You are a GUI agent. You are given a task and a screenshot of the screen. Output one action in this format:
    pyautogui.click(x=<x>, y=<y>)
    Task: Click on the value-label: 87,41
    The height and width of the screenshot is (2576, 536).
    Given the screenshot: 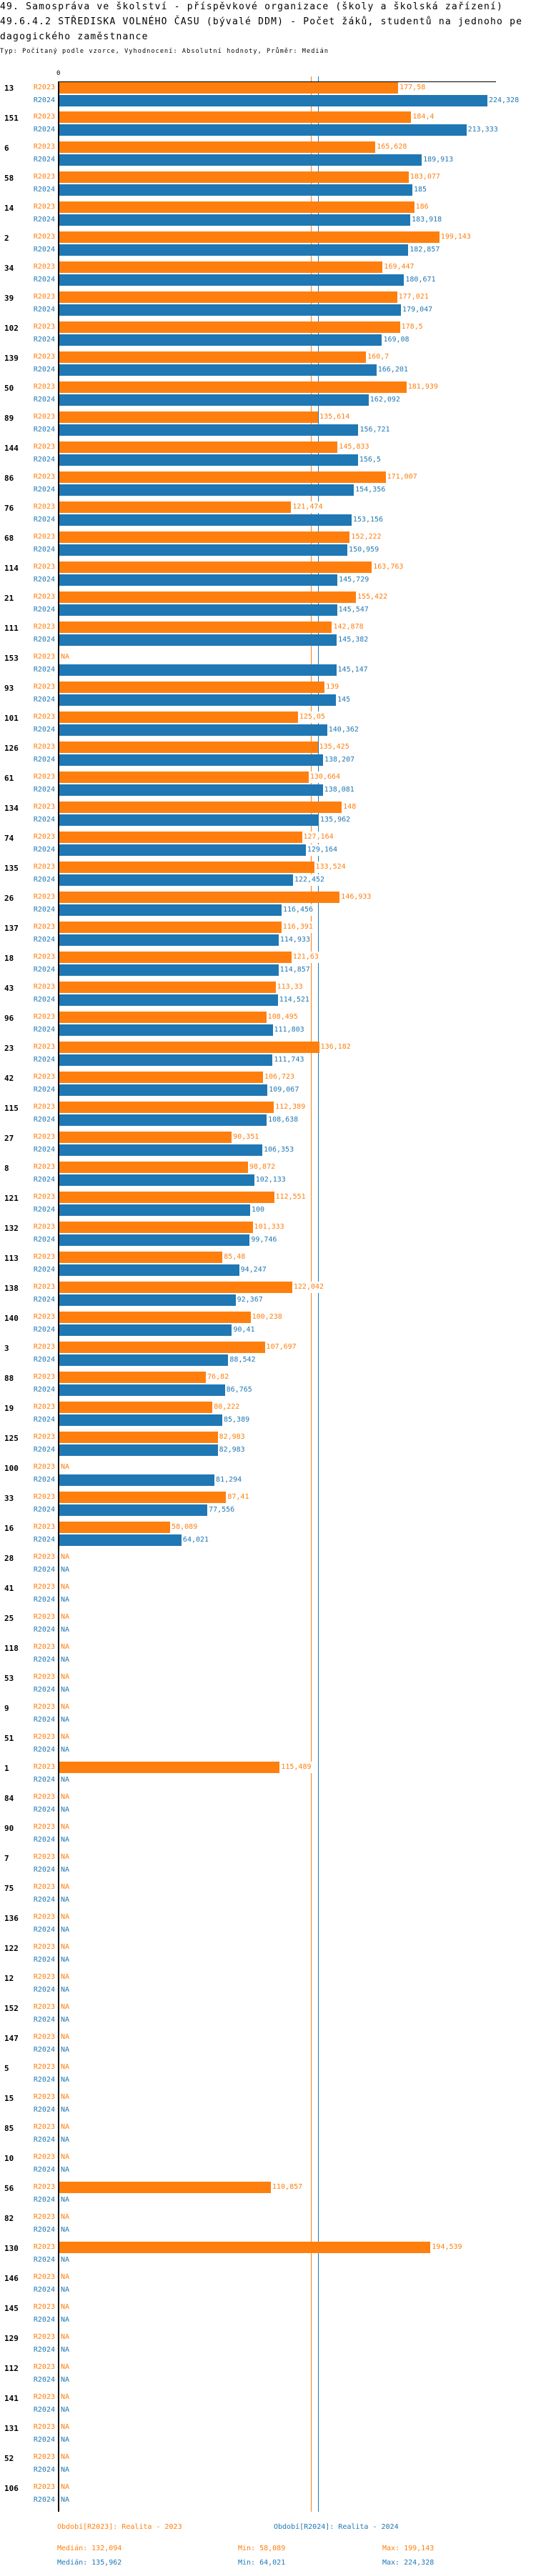 What is the action you would take?
    pyautogui.click(x=238, y=1498)
    